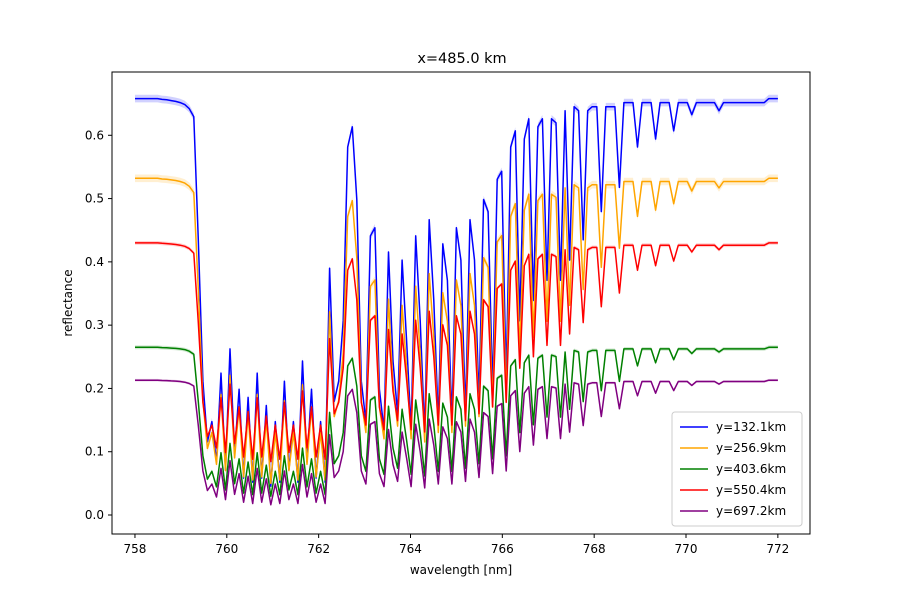  What do you see at coordinates (456, 545) in the screenshot?
I see `x-axis: 758 760 762 764 766 768 770 772` at bounding box center [456, 545].